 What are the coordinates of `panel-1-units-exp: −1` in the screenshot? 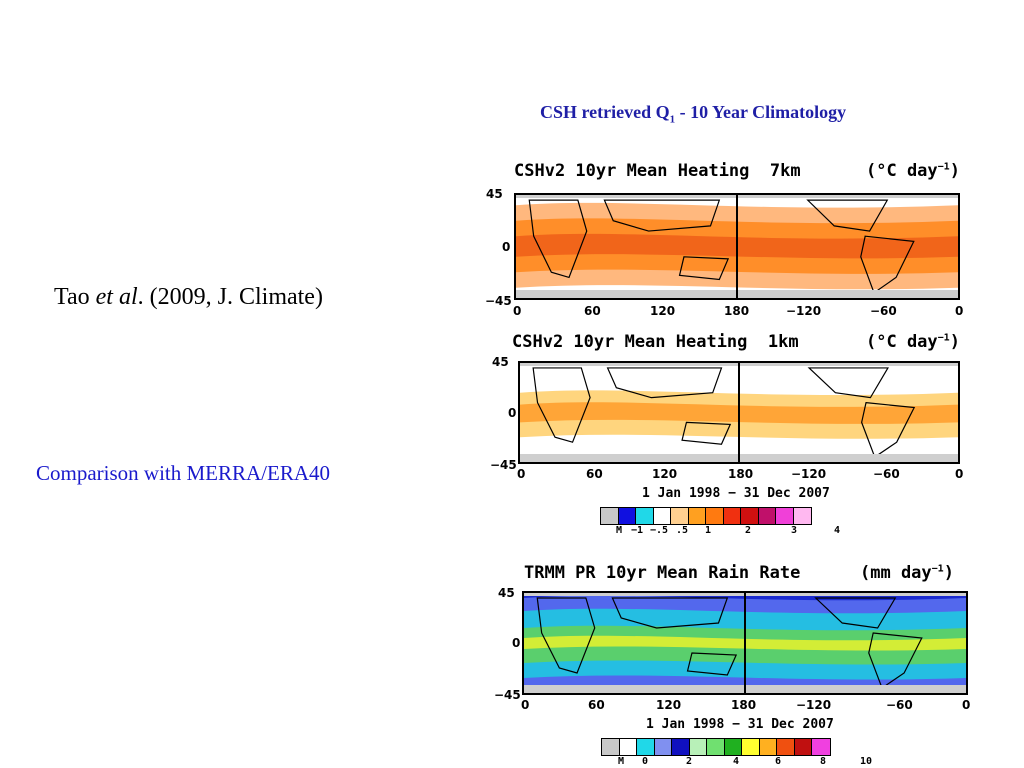 It's located at (943, 167).